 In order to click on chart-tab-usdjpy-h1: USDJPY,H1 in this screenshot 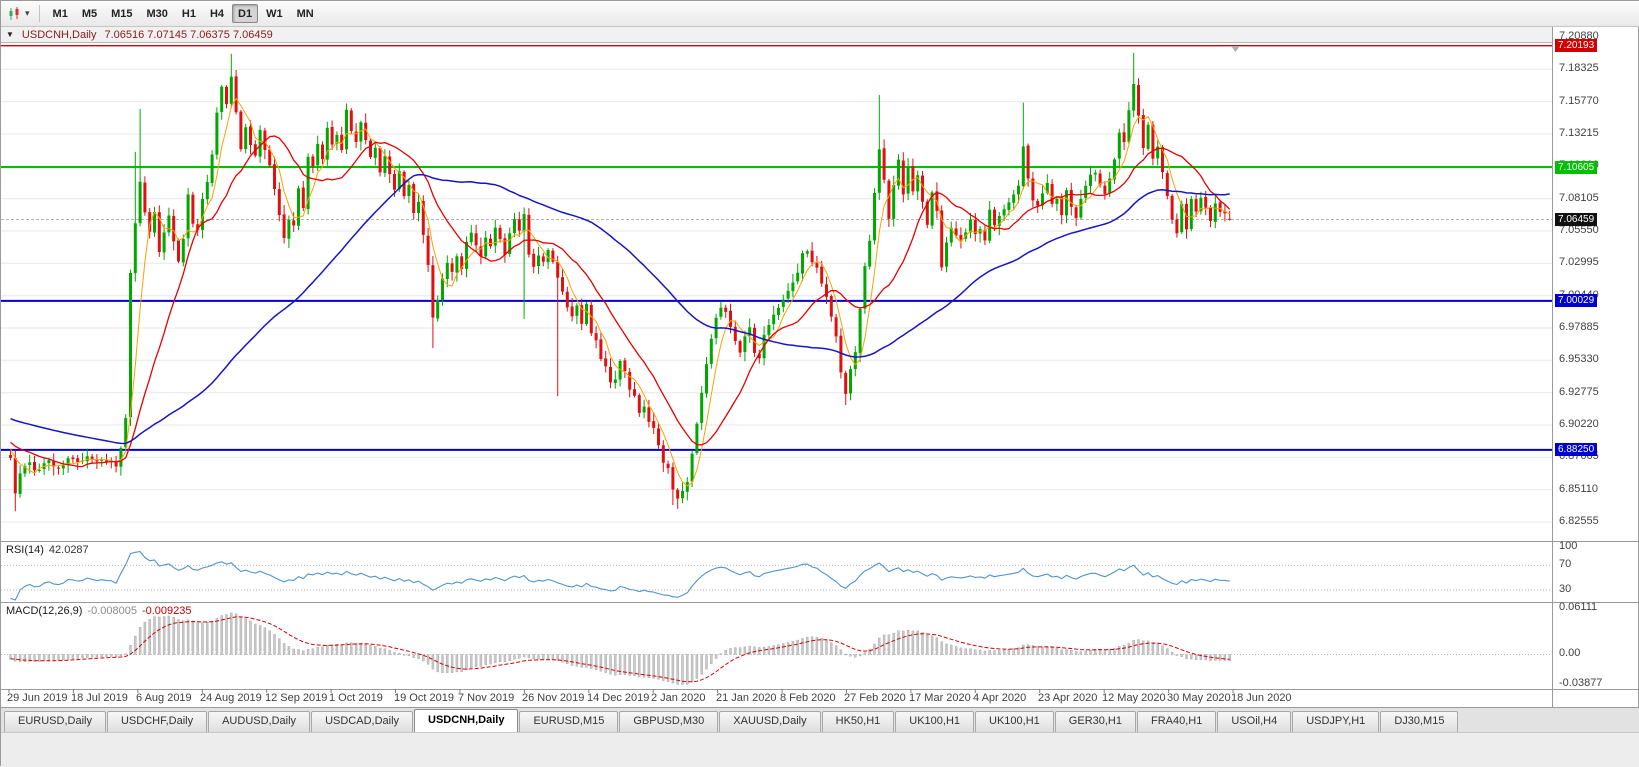, I will do `click(1336, 721)`.